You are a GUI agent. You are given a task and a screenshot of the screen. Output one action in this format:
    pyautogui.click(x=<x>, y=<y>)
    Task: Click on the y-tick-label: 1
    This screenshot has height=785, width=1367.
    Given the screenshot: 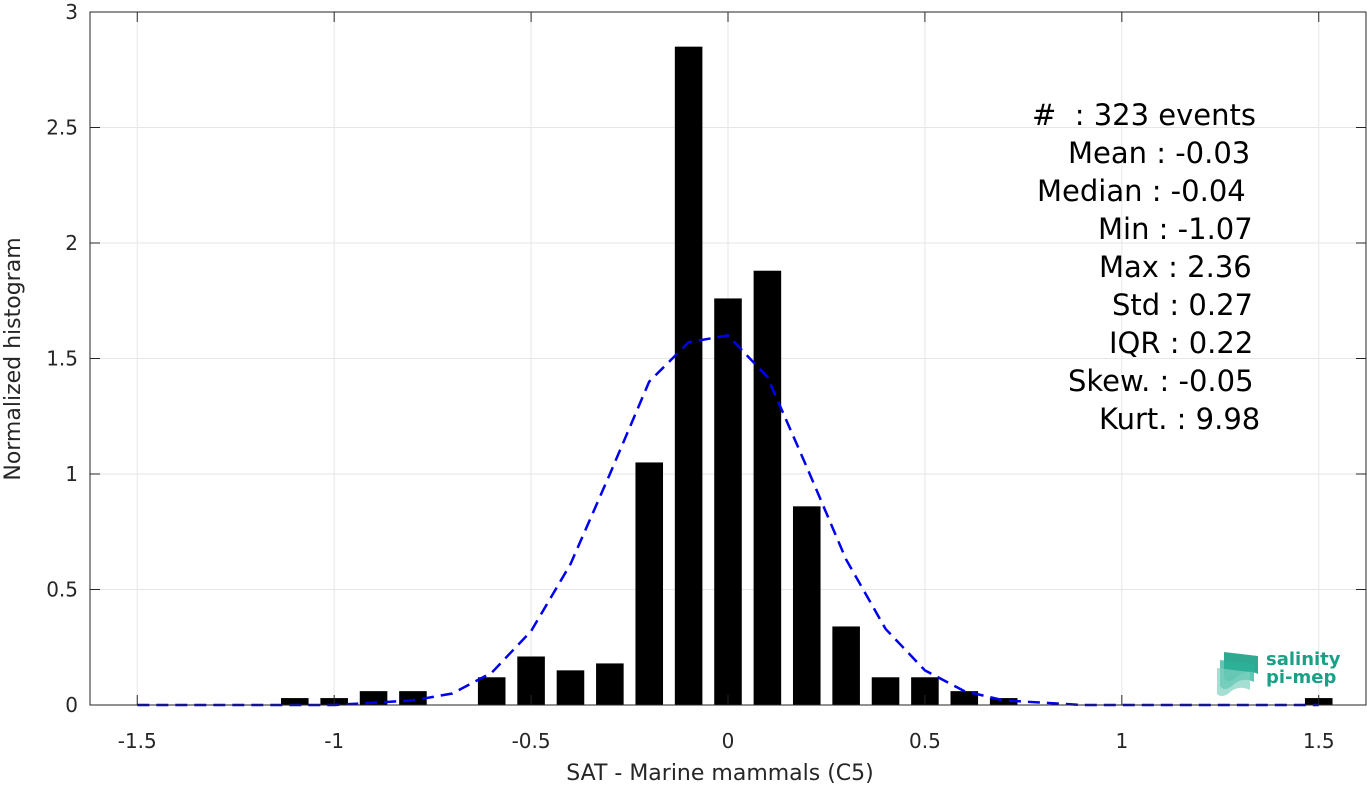 What is the action you would take?
    pyautogui.click(x=71, y=474)
    